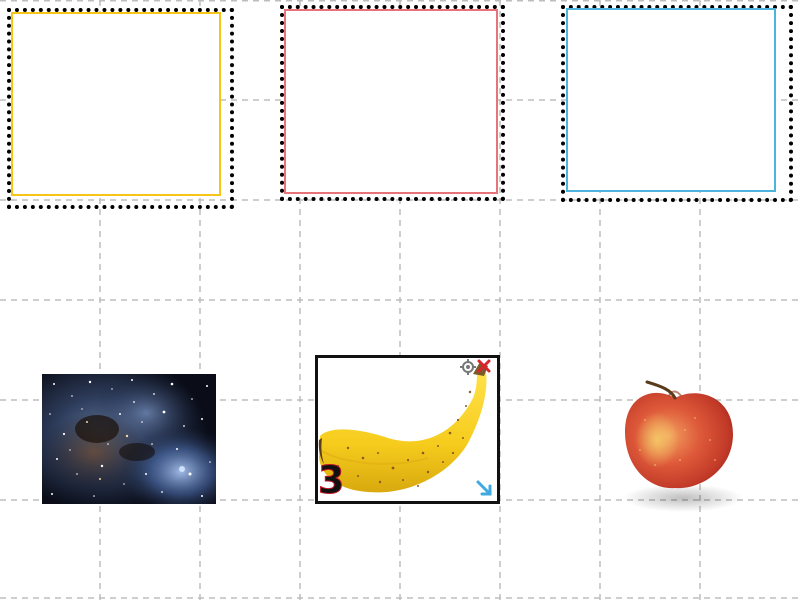 The image size is (800, 600). I want to click on drop-slot-blue-frame, so click(677, 103).